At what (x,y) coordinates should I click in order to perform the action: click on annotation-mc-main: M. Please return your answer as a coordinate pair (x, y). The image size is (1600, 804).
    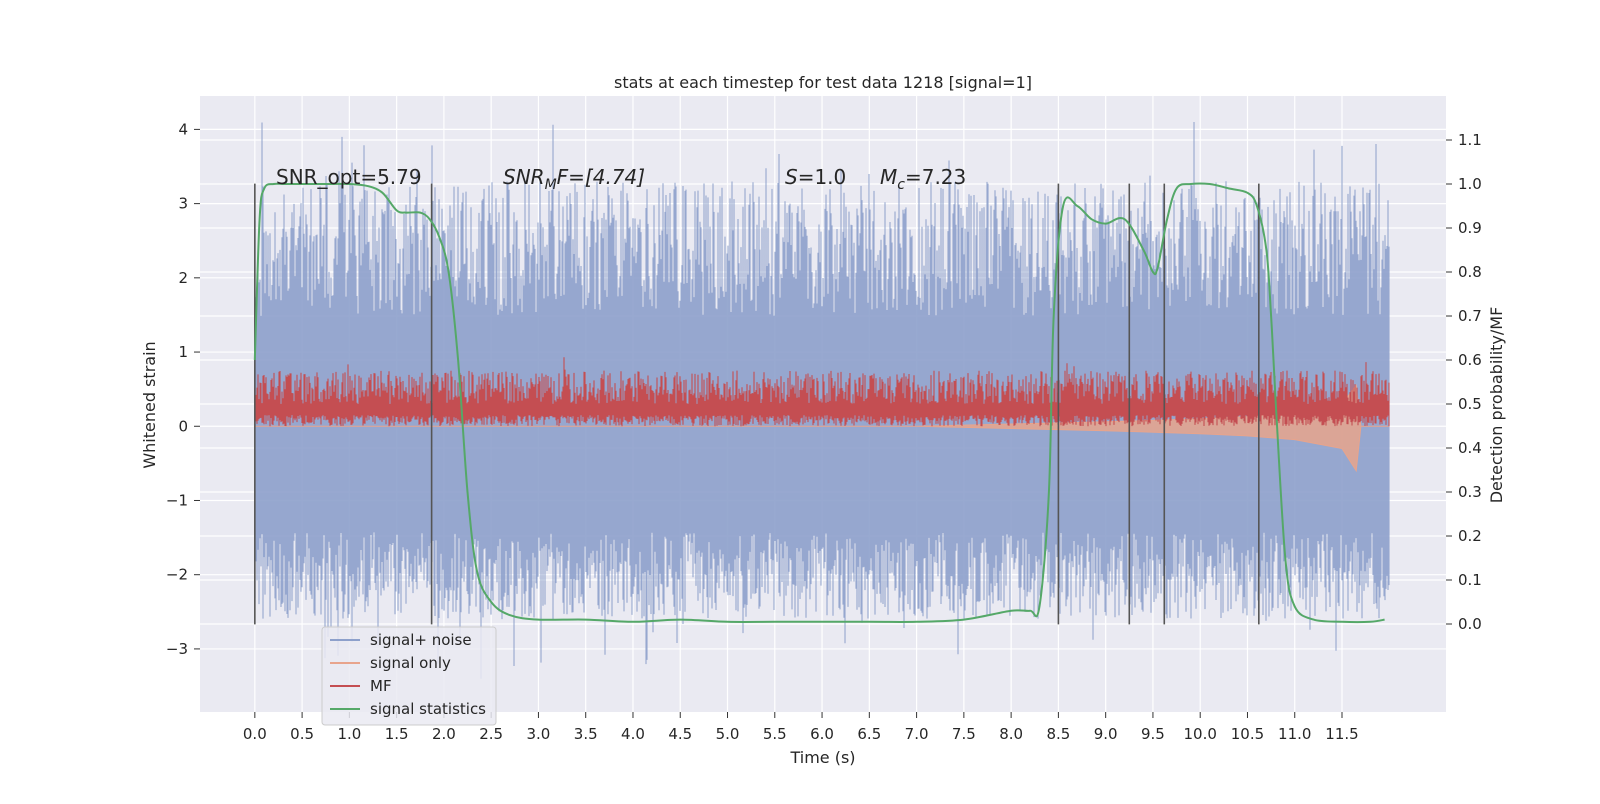
    Looking at the image, I should click on (888, 177).